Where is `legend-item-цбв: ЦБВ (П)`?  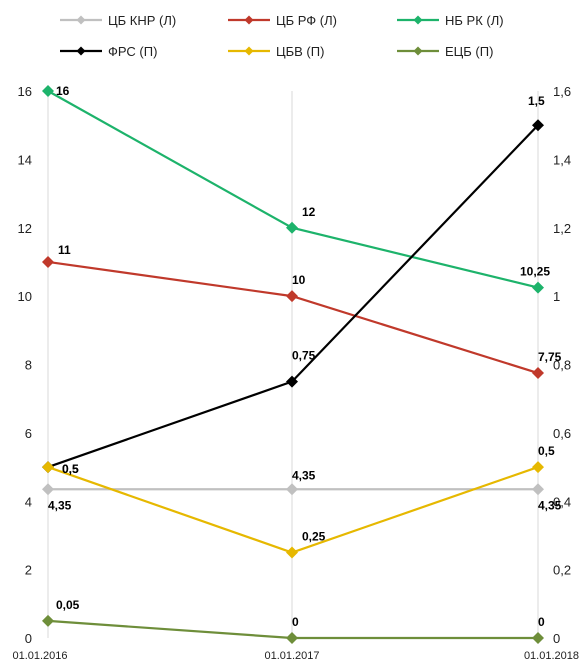
legend-item-цбв: ЦБВ (П) is located at coordinates (276, 51).